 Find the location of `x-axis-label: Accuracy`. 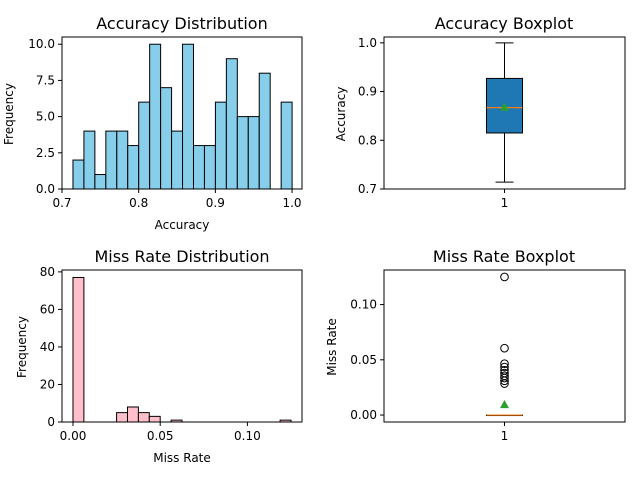

x-axis-label: Accuracy is located at coordinates (182, 225).